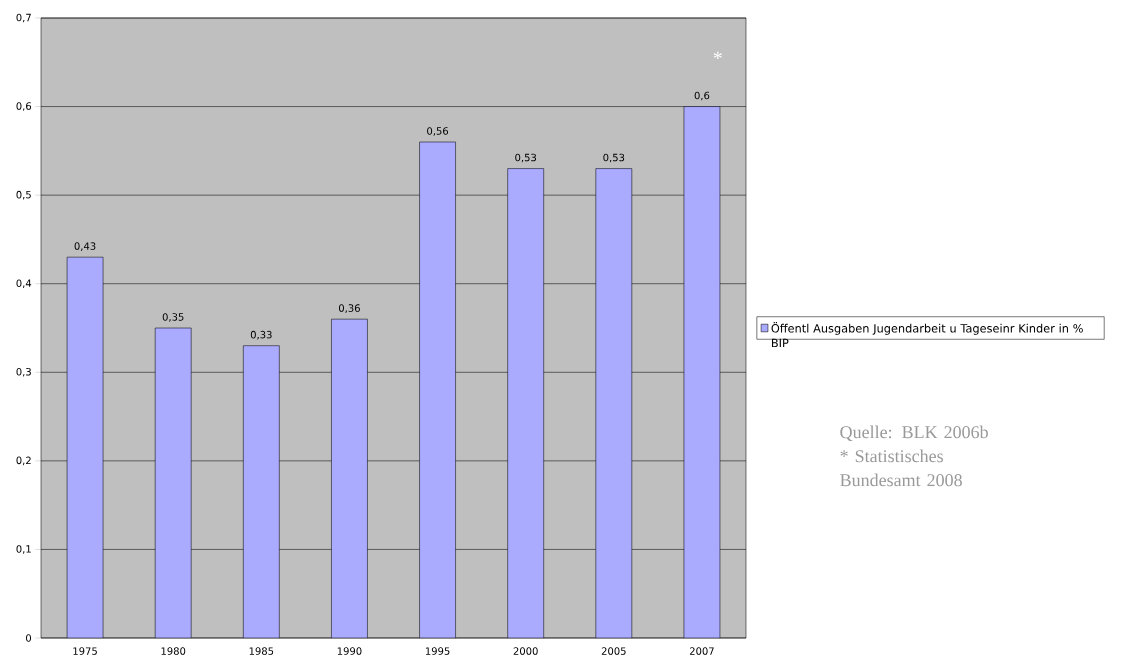  Describe the element at coordinates (438, 131) in the screenshot. I see `data-label: 0,56` at that location.